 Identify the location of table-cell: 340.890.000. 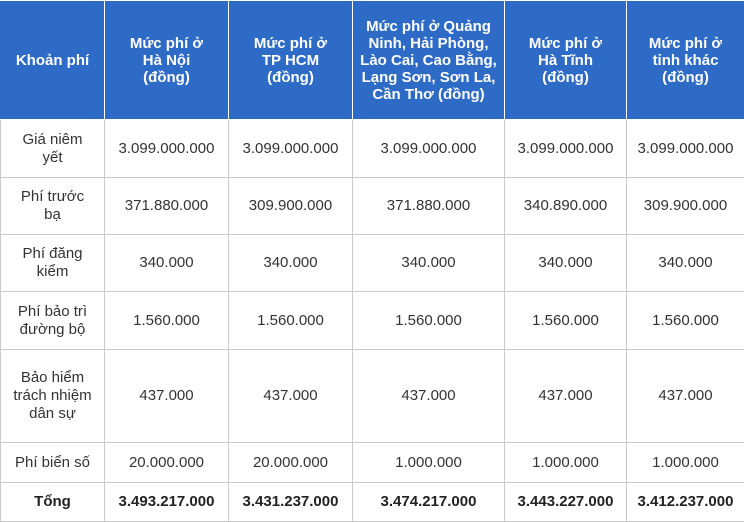
(566, 206).